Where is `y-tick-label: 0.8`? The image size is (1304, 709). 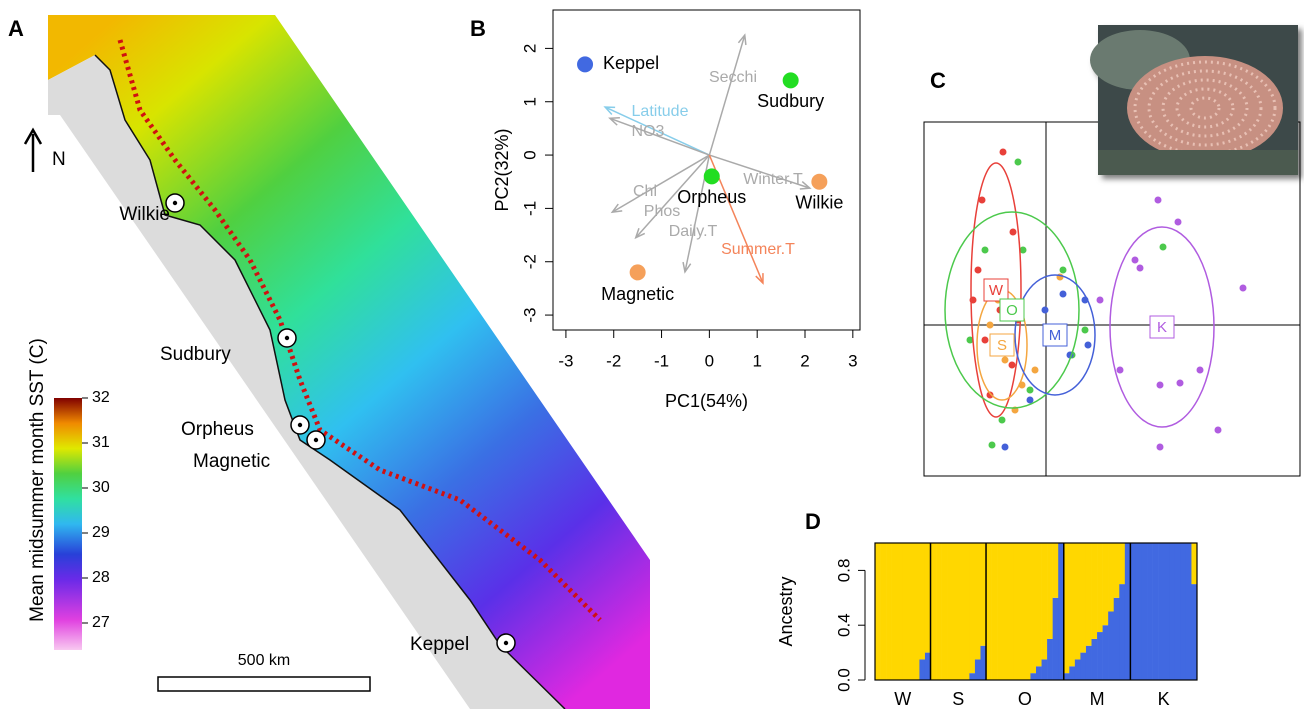 y-tick-label: 0.8 is located at coordinates (843, 571).